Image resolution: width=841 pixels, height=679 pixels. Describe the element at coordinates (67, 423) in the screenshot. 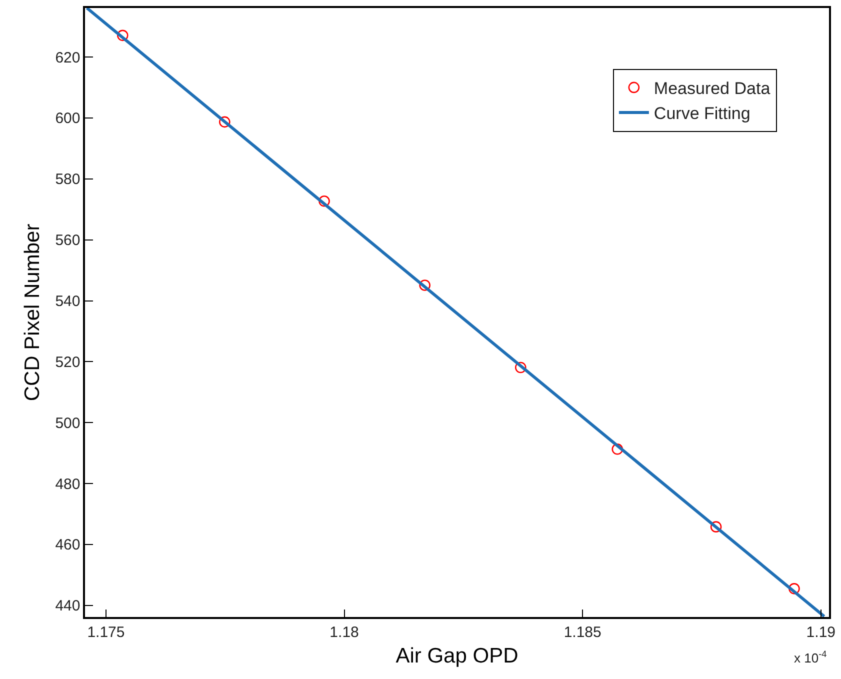

I see `y-tick-label: 500` at that location.